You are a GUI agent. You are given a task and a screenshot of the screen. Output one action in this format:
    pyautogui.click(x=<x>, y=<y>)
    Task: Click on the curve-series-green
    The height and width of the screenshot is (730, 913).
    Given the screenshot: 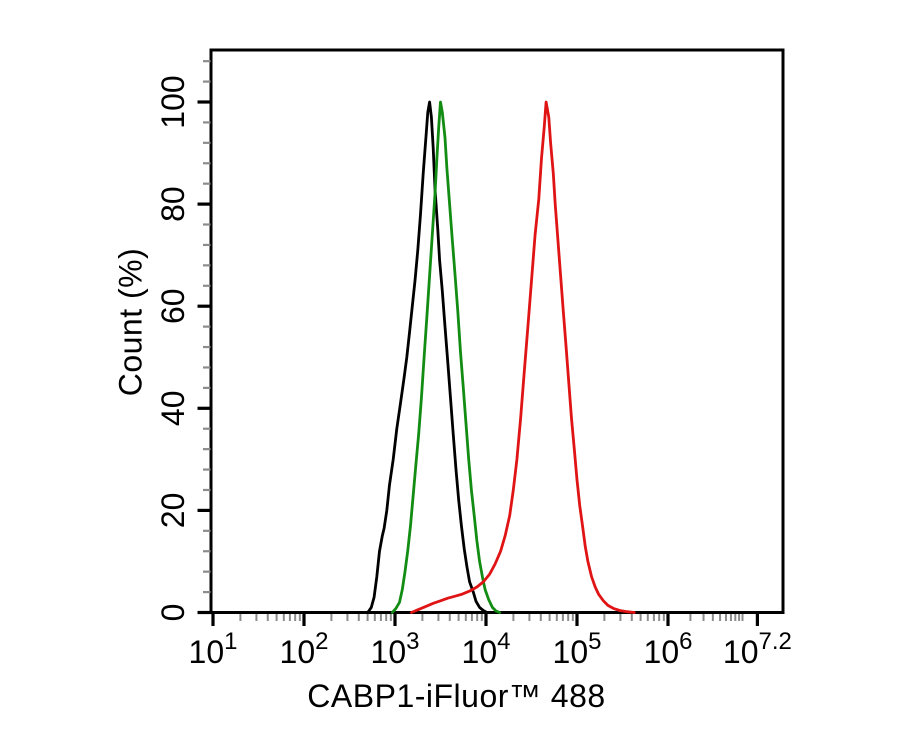 What is the action you would take?
    pyautogui.click(x=446, y=357)
    